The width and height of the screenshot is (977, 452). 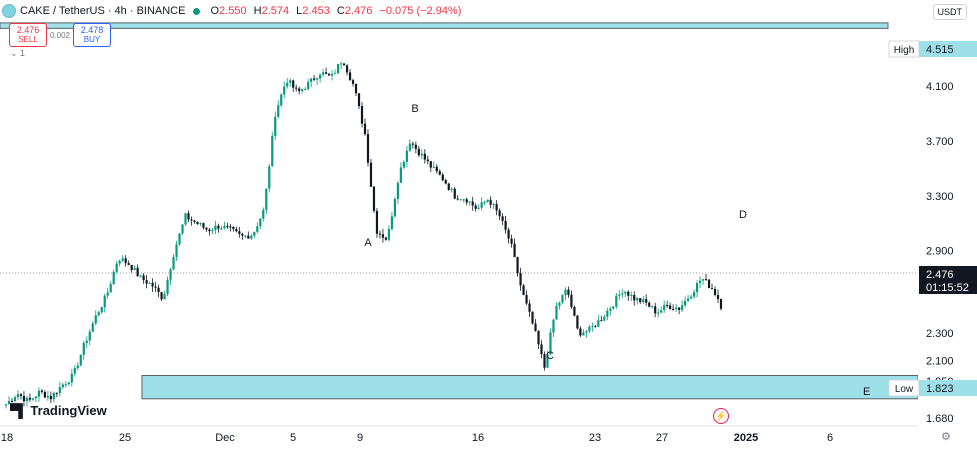 I want to click on x-tick-label: 6, so click(x=830, y=438).